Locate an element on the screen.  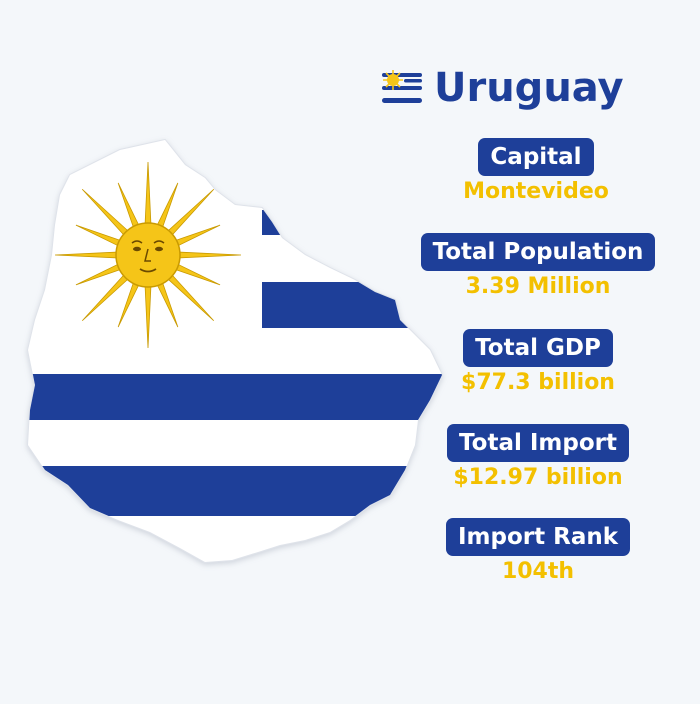
stat-label: Total Import is located at coordinates (538, 443).